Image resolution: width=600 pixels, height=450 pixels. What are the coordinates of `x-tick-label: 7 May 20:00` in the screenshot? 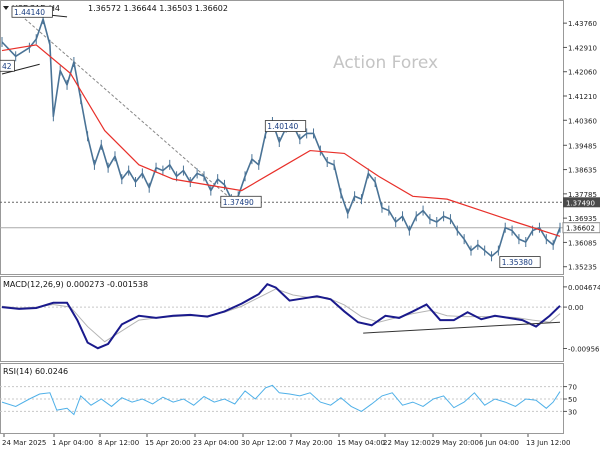 It's located at (311, 443).